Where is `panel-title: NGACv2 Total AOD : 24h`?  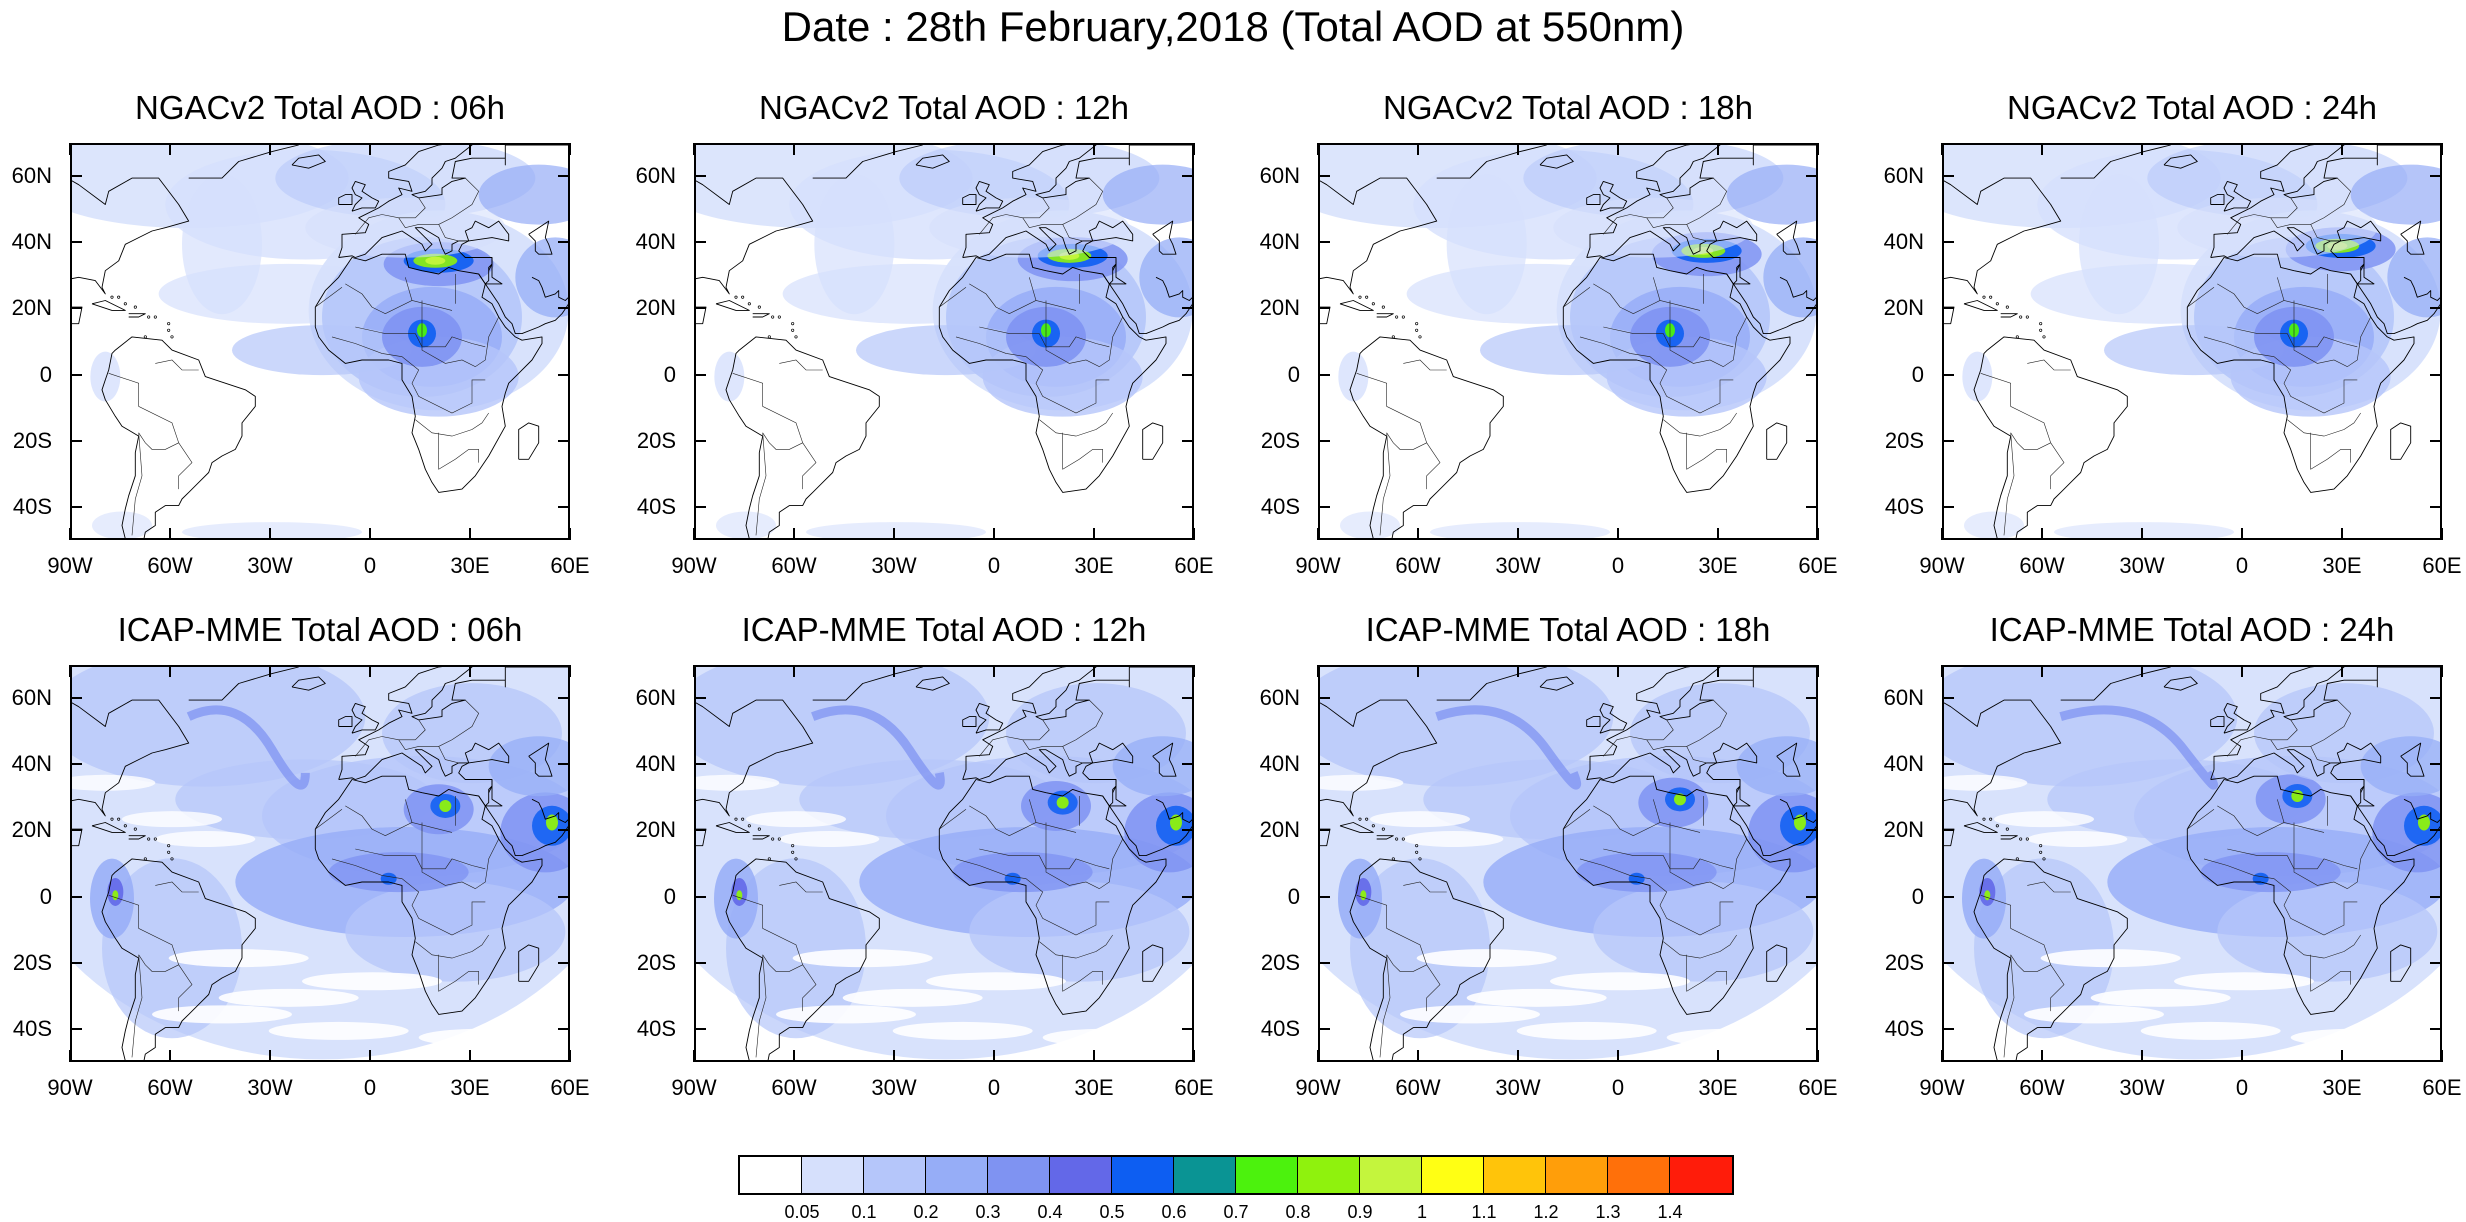
panel-title: NGACv2 Total AOD : 24h is located at coordinates (2192, 107).